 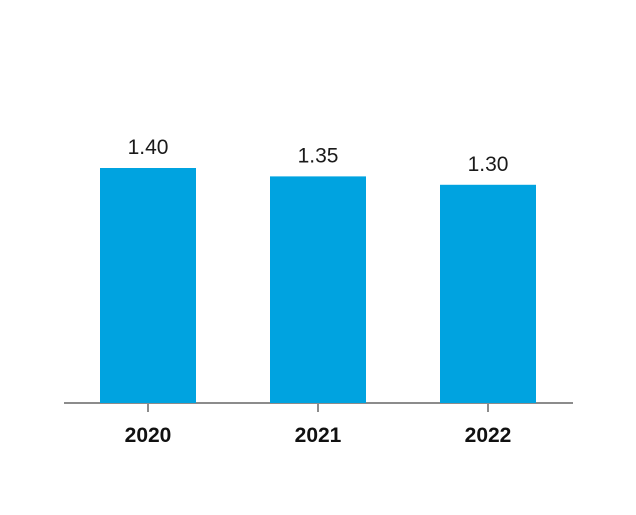 I want to click on x-tick-label-2022: 2022, so click(x=488, y=435).